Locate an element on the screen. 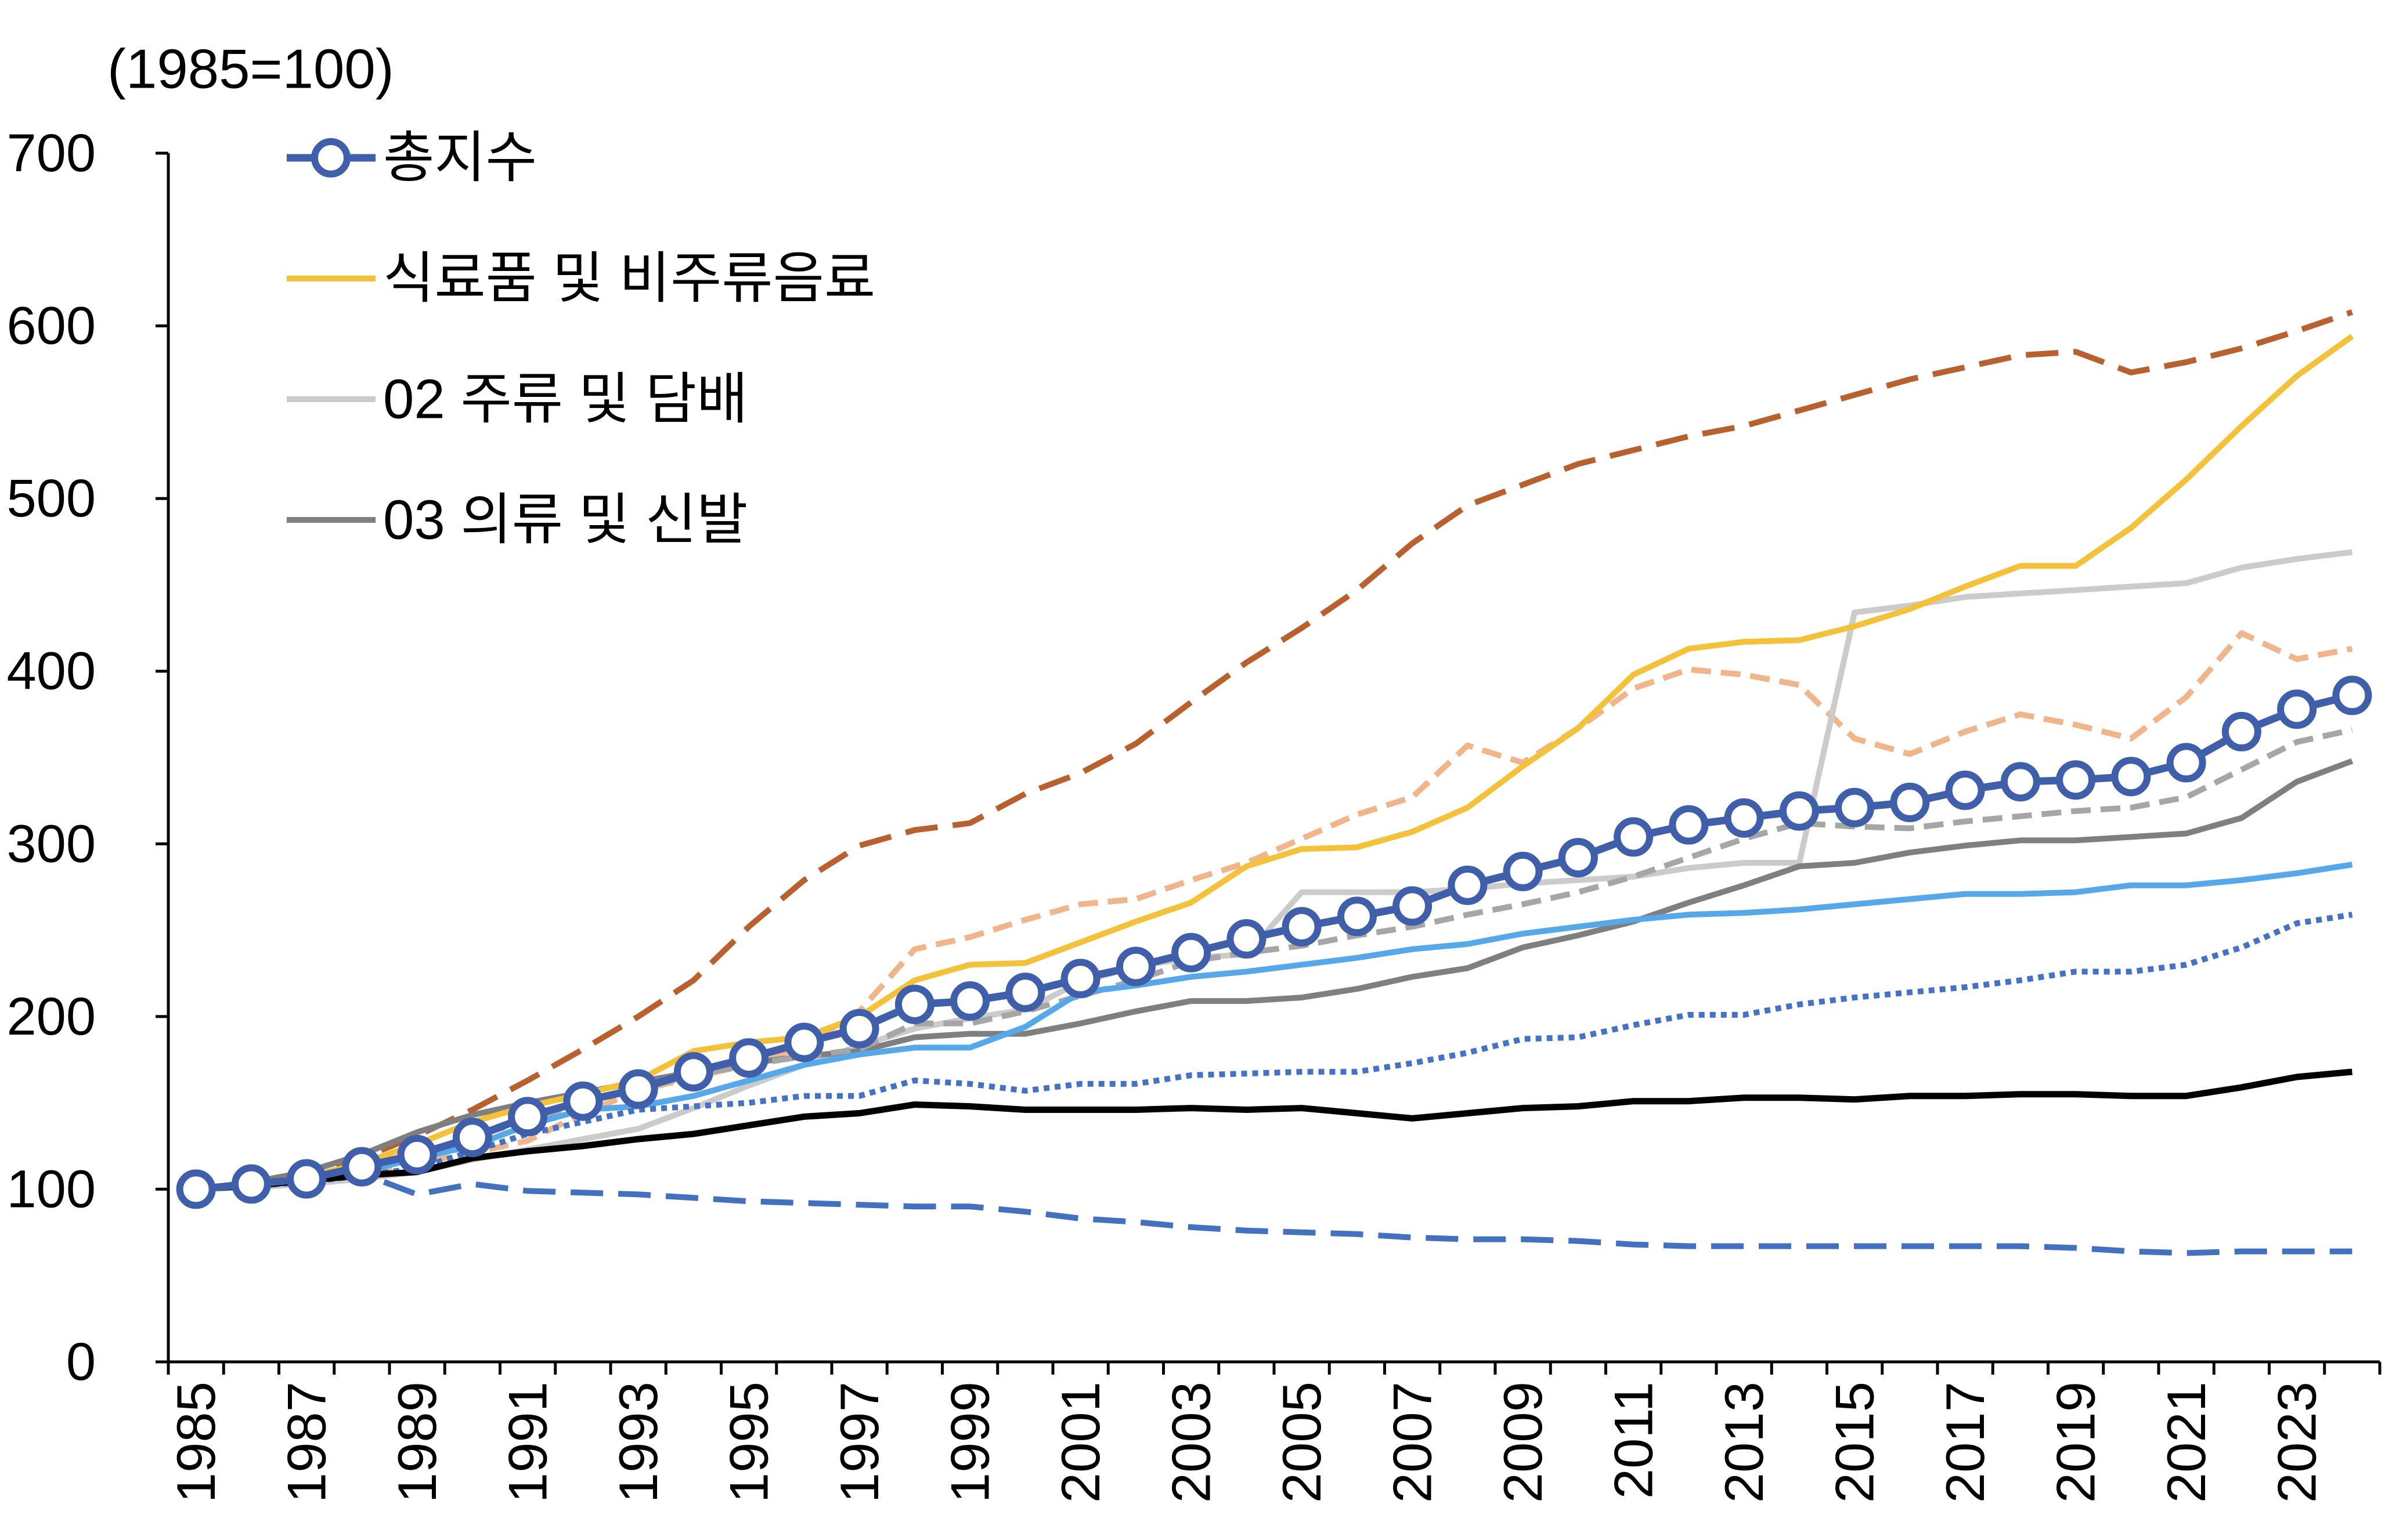 The image size is (2403, 1540). x-tick-label: 2003 is located at coordinates (1191, 1442).